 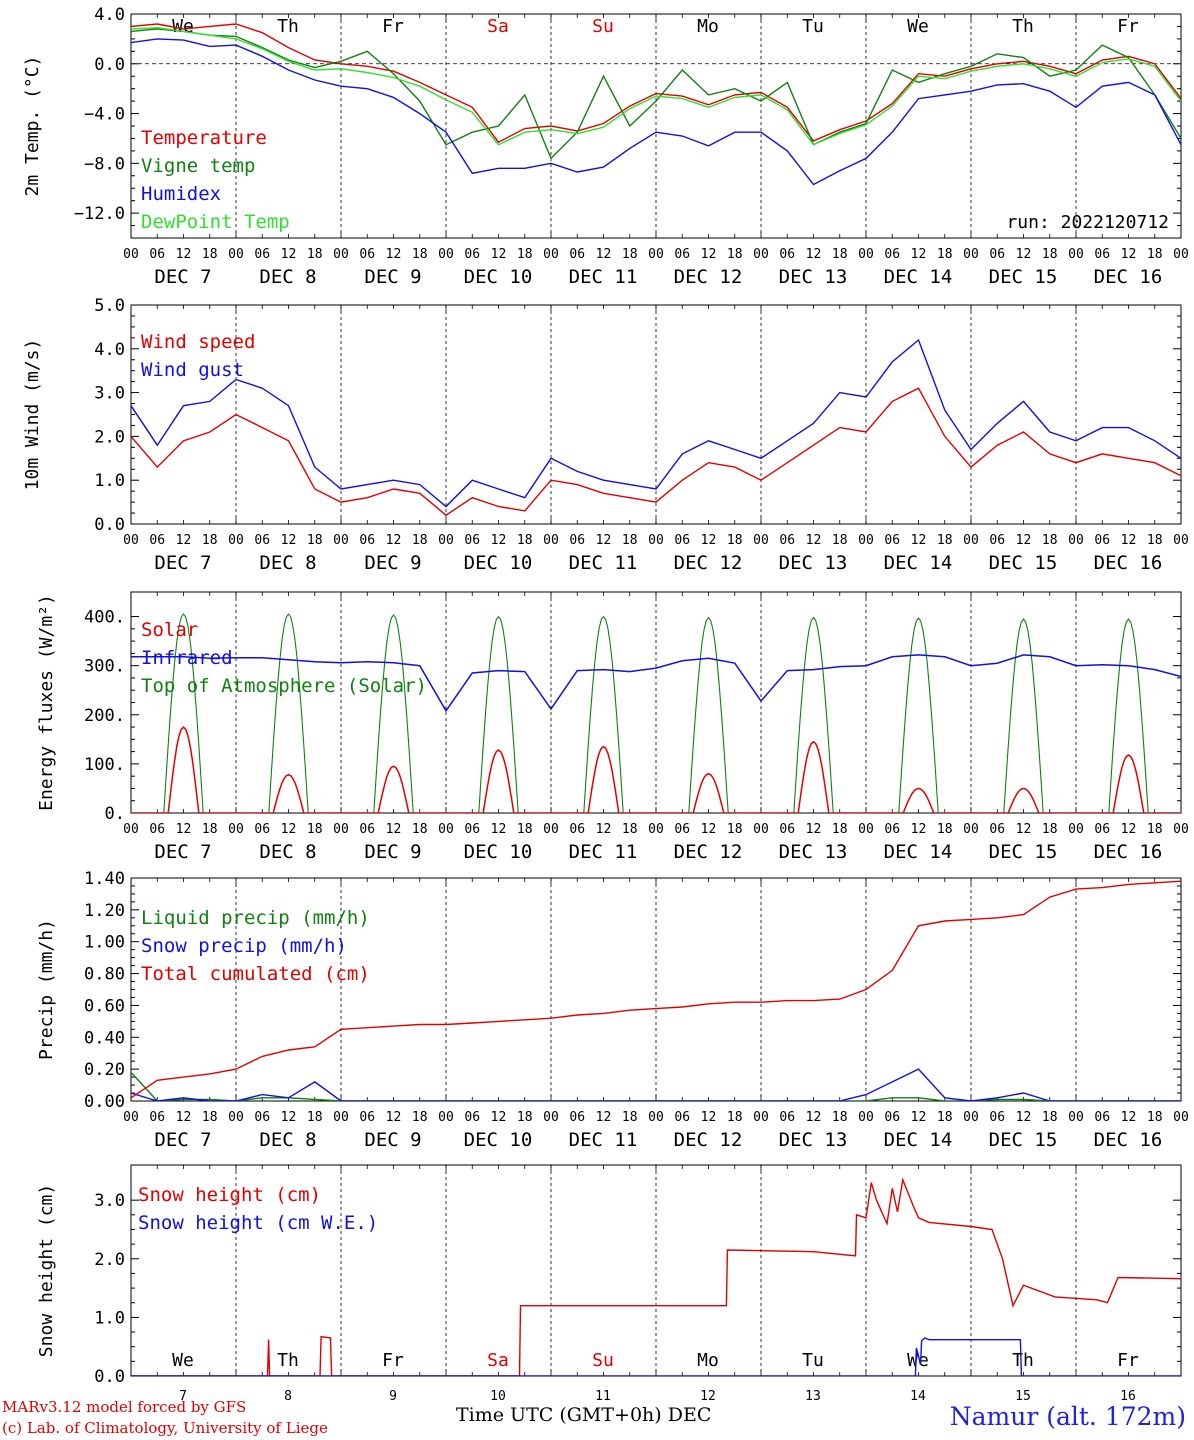 I want to click on day-name-su: Su, so click(x=603, y=1360).